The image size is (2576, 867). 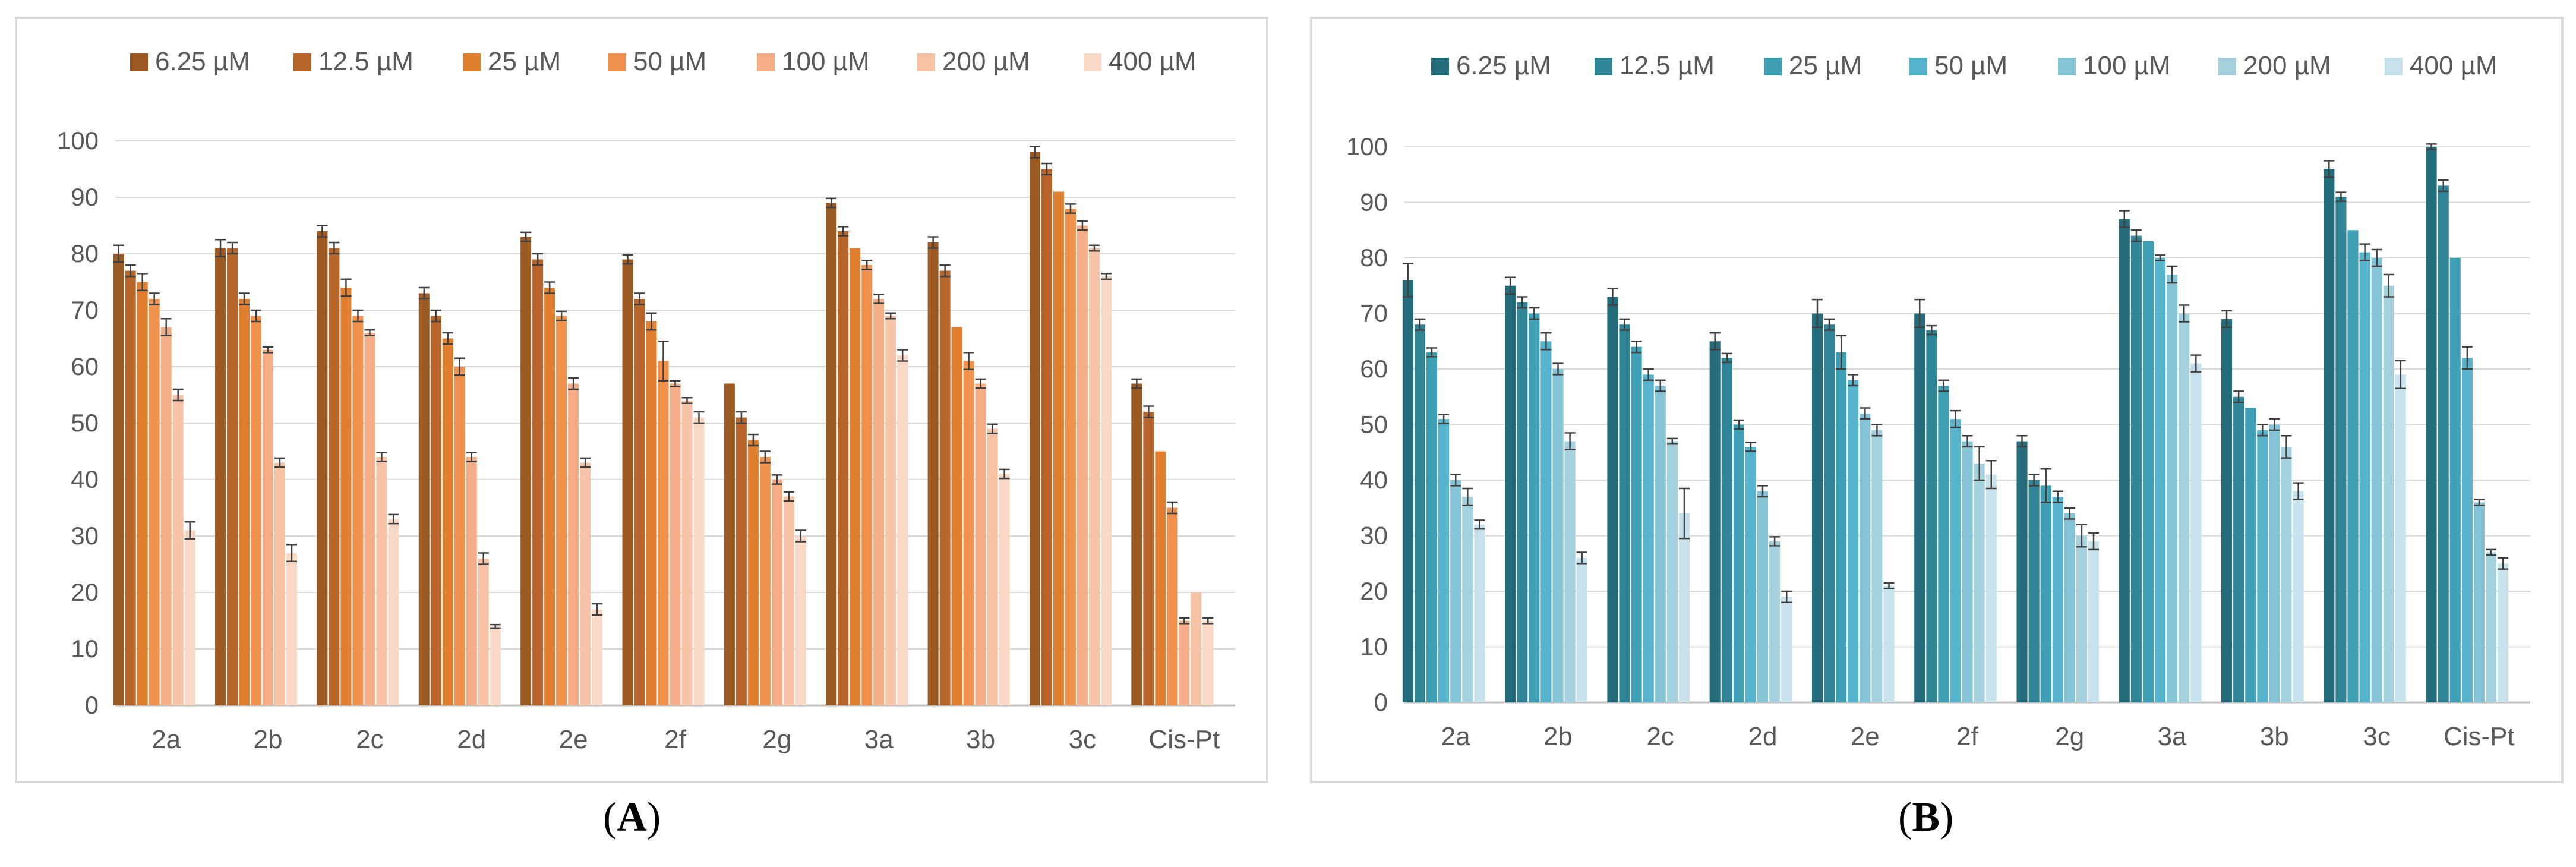 I want to click on x-tick-label: 2e, so click(x=573, y=740).